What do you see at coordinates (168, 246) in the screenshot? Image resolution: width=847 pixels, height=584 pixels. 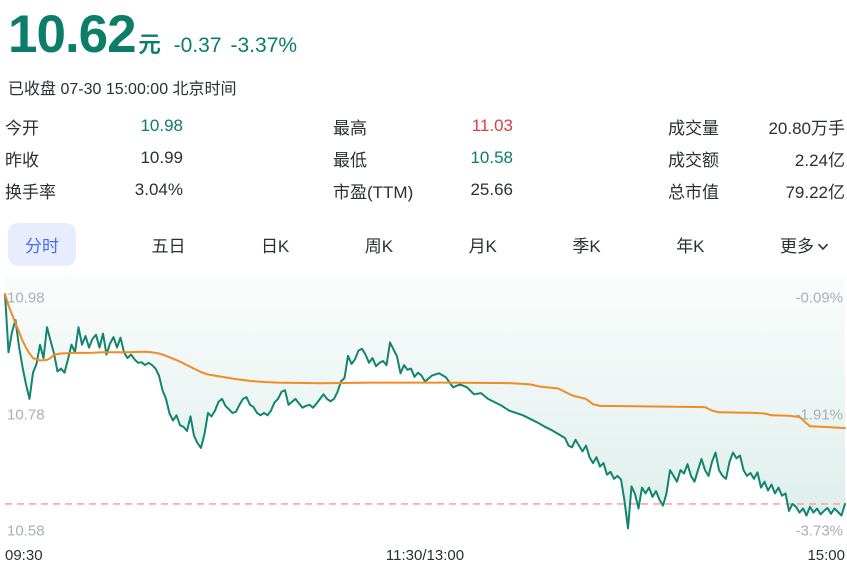 I see `tab-five-day: 五日` at bounding box center [168, 246].